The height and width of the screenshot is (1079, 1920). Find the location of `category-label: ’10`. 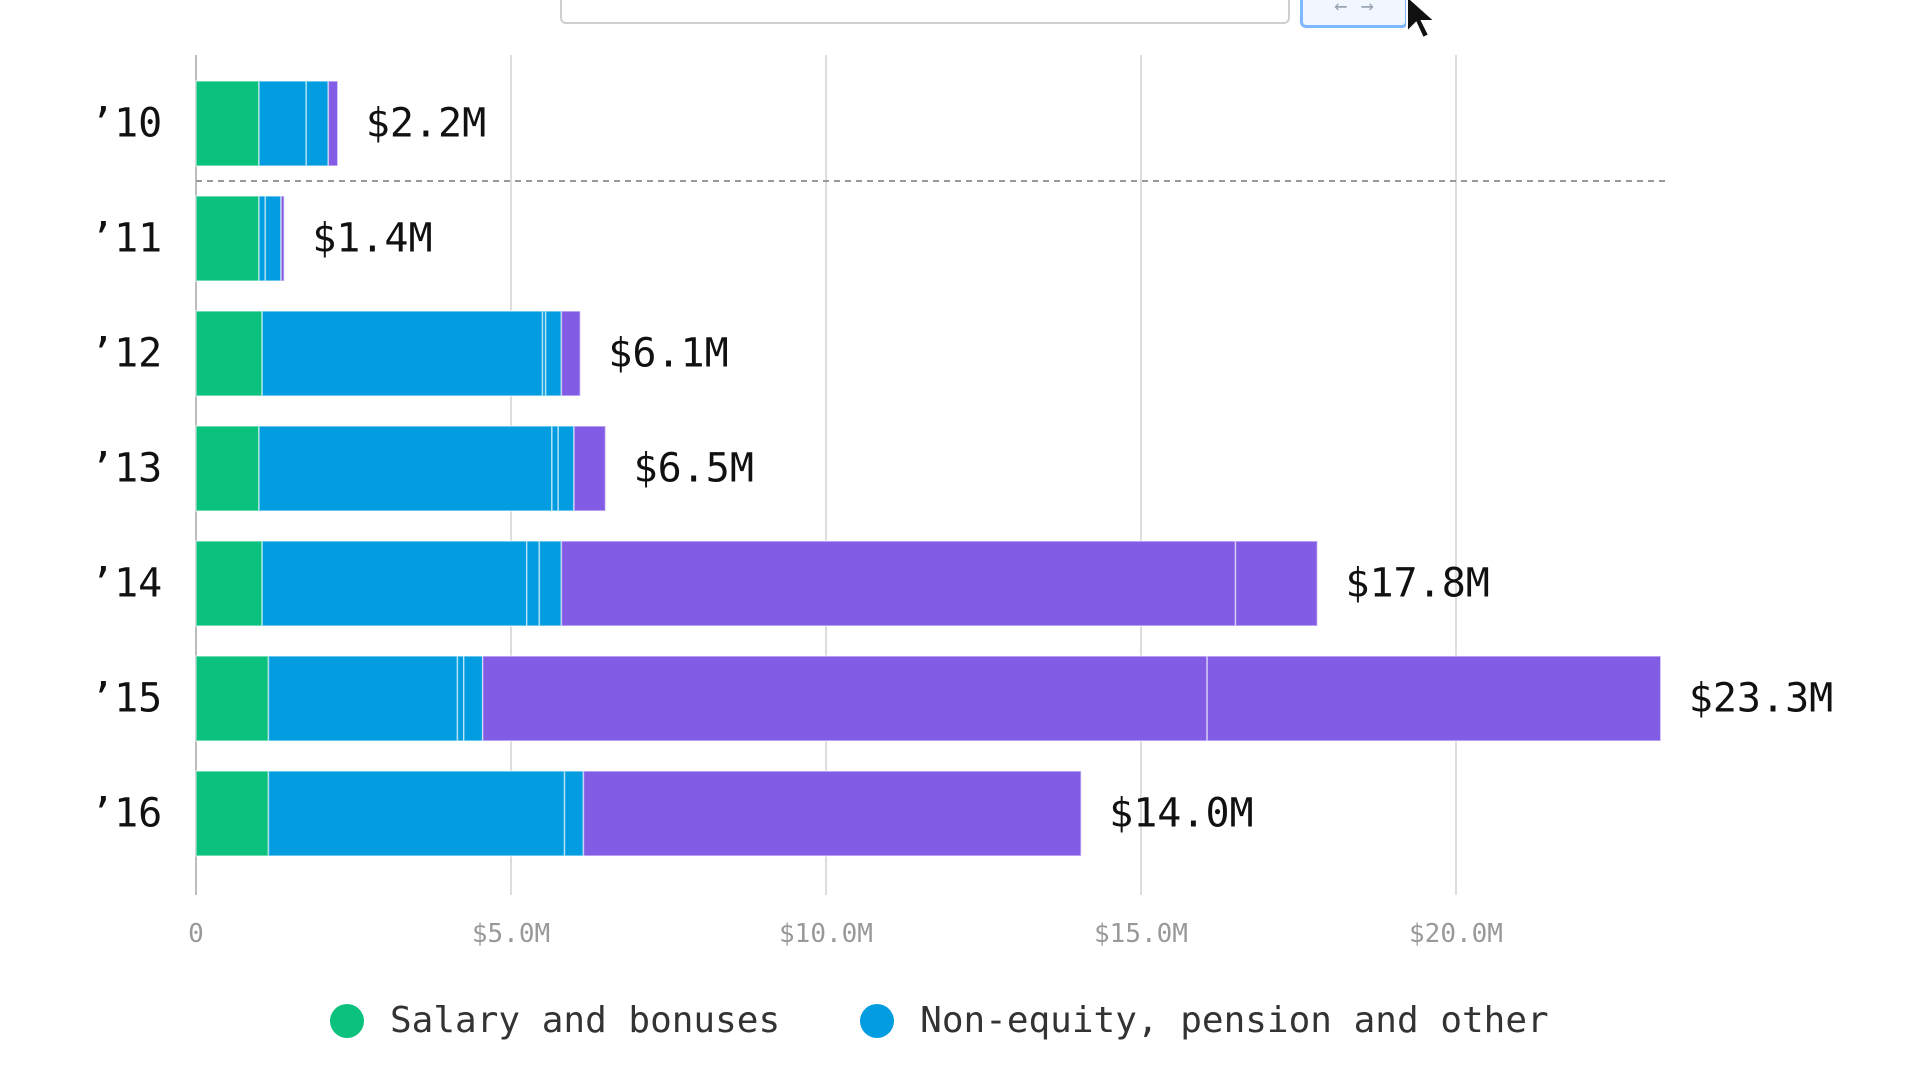

category-label: ’10 is located at coordinates (126, 124).